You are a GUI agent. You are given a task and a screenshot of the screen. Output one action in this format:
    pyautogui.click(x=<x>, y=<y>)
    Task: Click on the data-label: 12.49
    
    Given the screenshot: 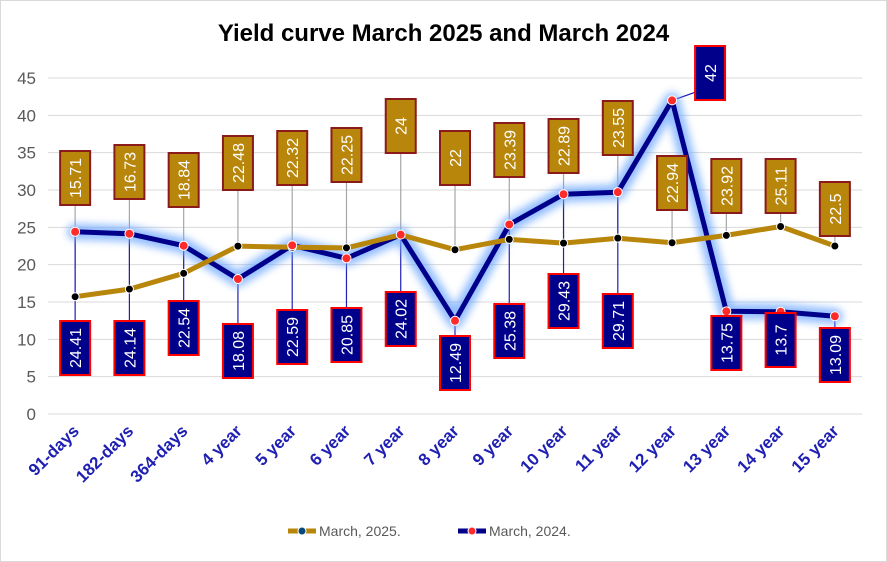 What is the action you would take?
    pyautogui.click(x=456, y=363)
    